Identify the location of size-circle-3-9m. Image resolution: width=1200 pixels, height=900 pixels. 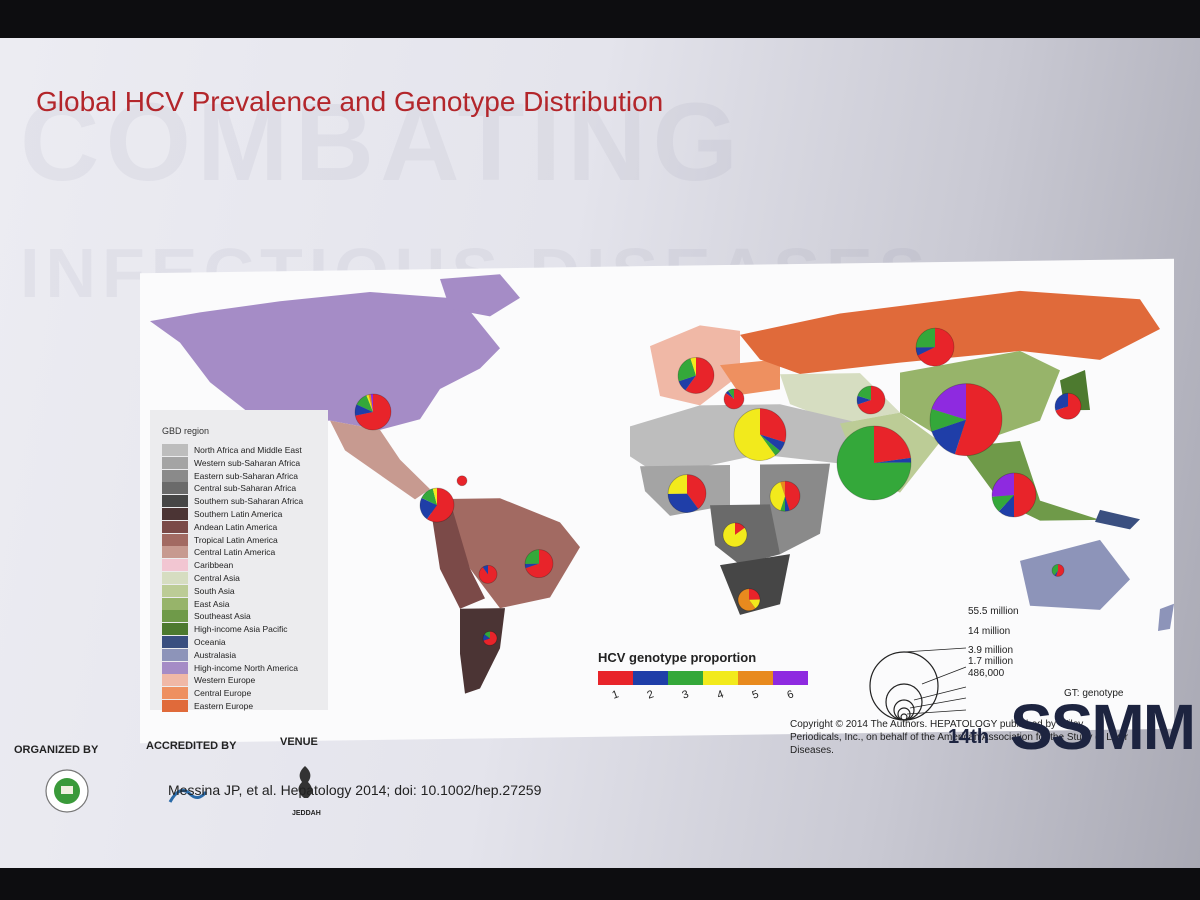
(904, 710).